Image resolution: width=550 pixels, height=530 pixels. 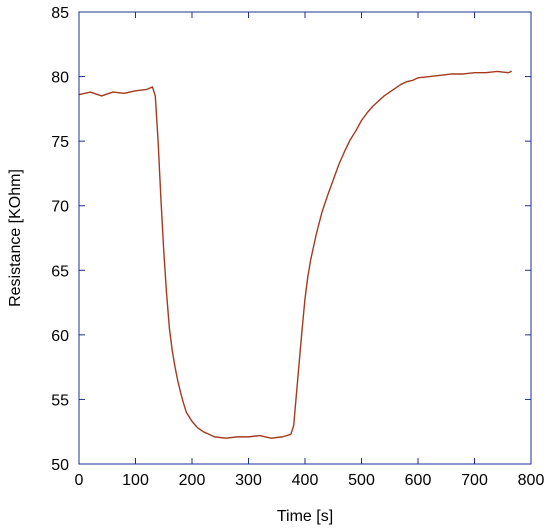 What do you see at coordinates (361, 480) in the screenshot?
I see `x-tick-label: 500` at bounding box center [361, 480].